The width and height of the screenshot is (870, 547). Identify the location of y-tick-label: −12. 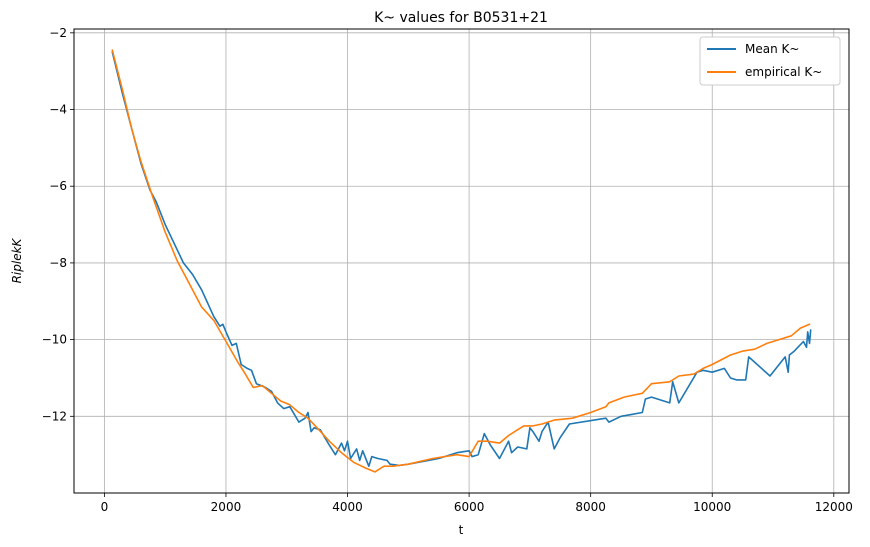
(54, 416).